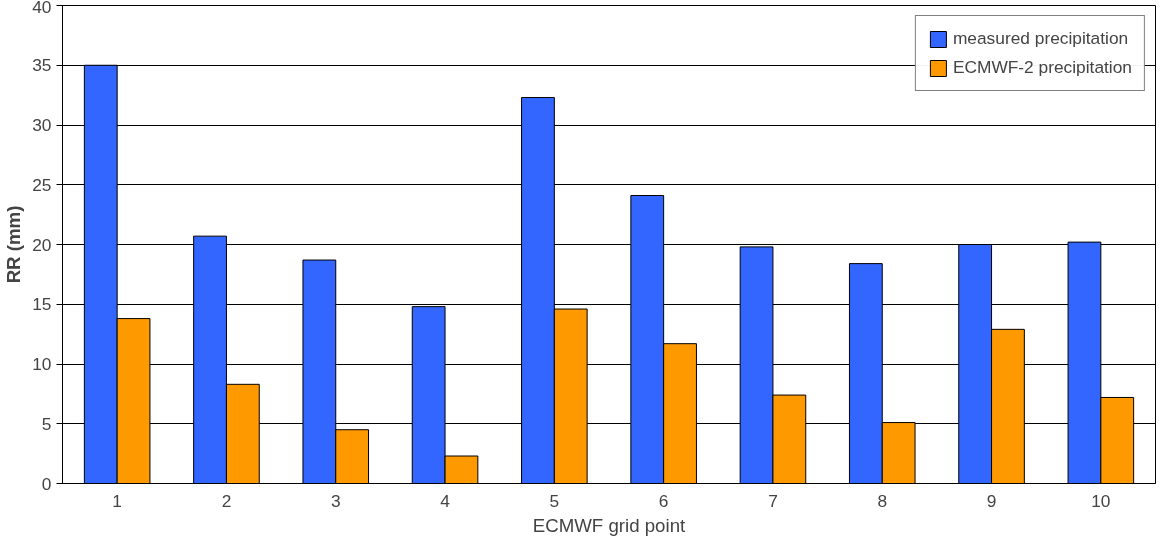 This screenshot has width=1163, height=540. What do you see at coordinates (42, 125) in the screenshot?
I see `y-tick-label: 30` at bounding box center [42, 125].